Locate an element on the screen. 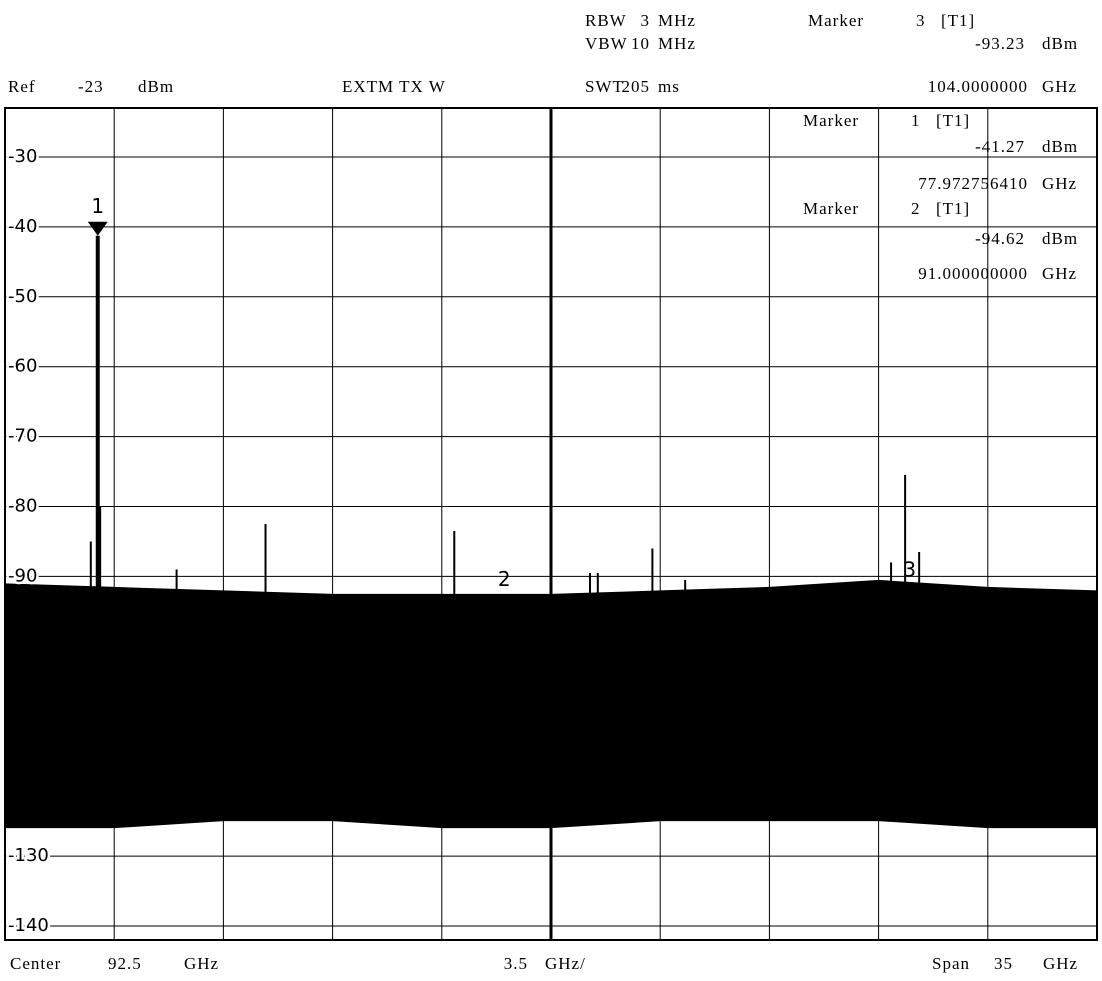  y-tick-label: -90 is located at coordinates (22, 575).